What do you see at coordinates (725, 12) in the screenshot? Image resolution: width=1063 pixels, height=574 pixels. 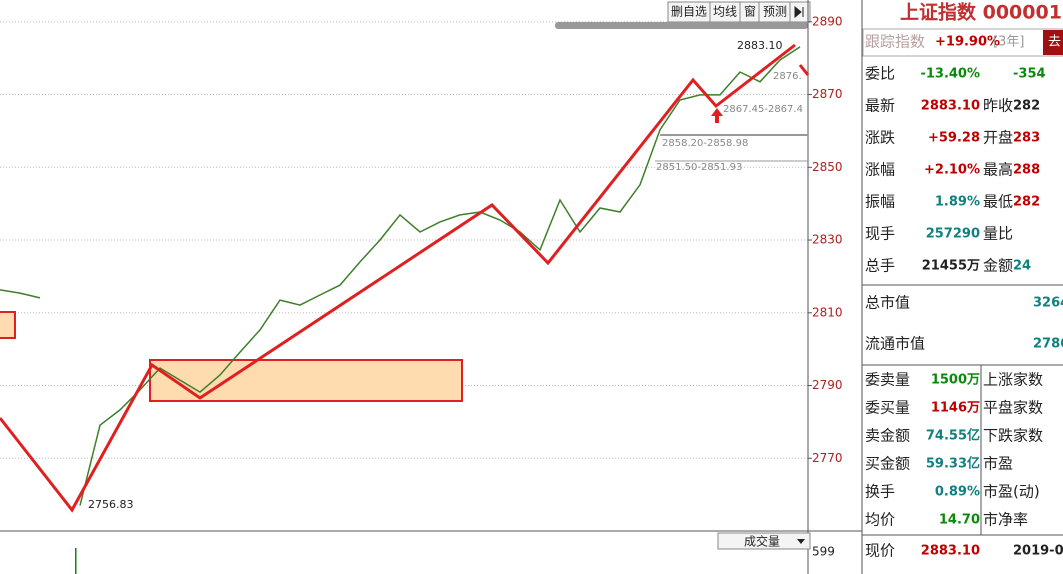 I see `toolbar-button: 均线` at bounding box center [725, 12].